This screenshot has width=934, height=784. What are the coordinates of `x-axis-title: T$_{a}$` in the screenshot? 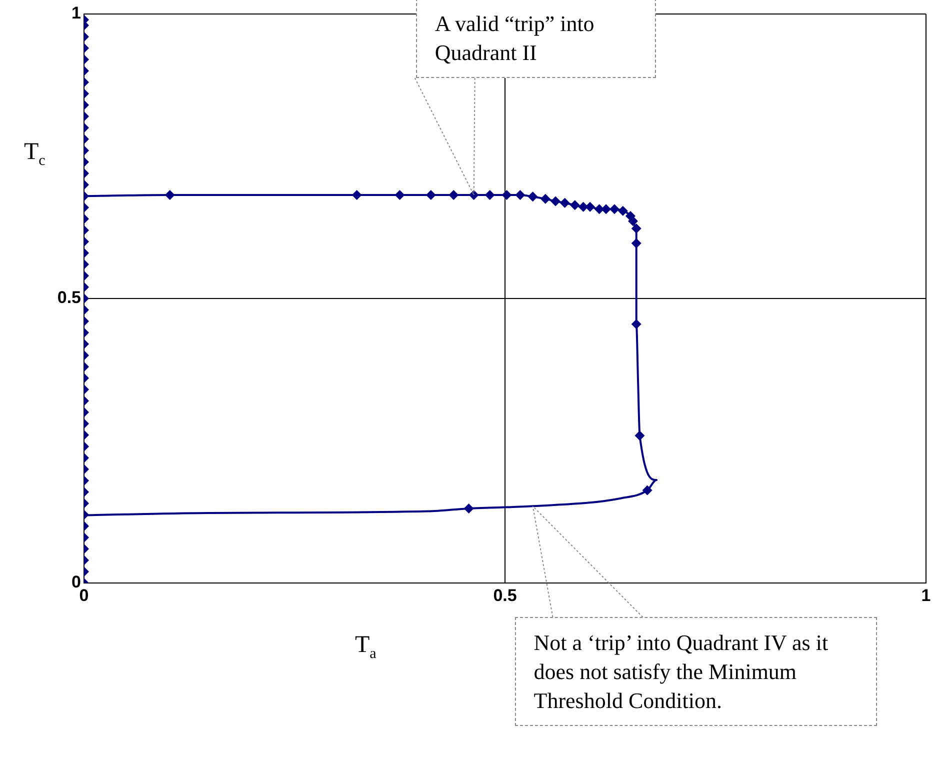 It's located at (365, 647).